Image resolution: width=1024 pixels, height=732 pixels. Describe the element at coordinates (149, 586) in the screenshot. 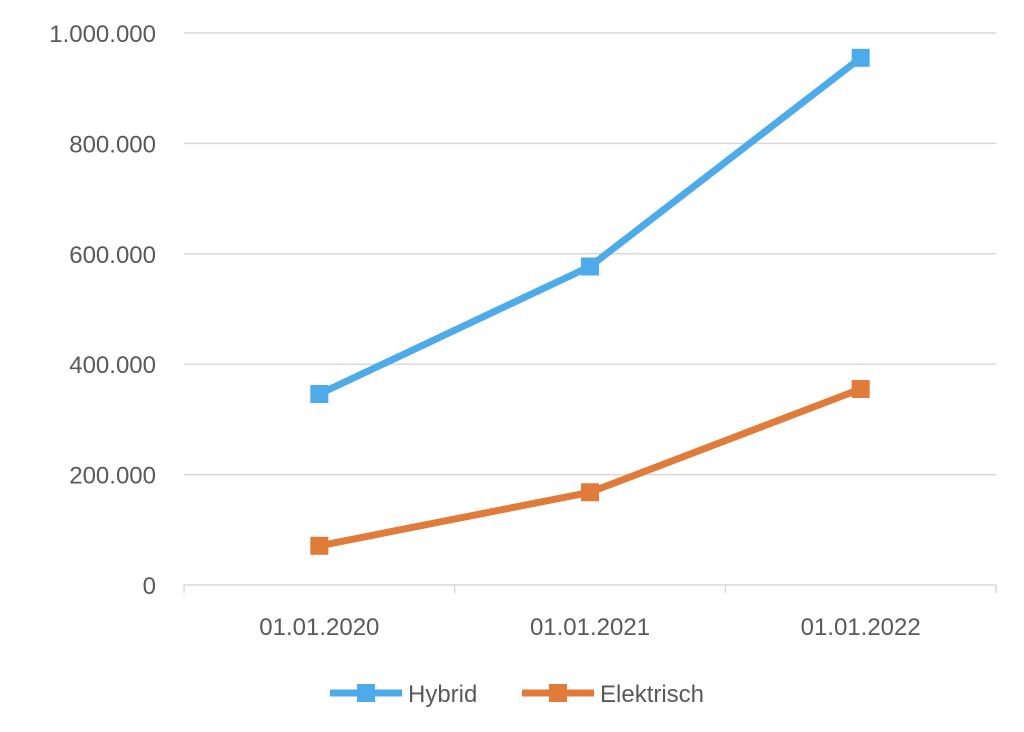

I see `y-tick-label: 0` at that location.